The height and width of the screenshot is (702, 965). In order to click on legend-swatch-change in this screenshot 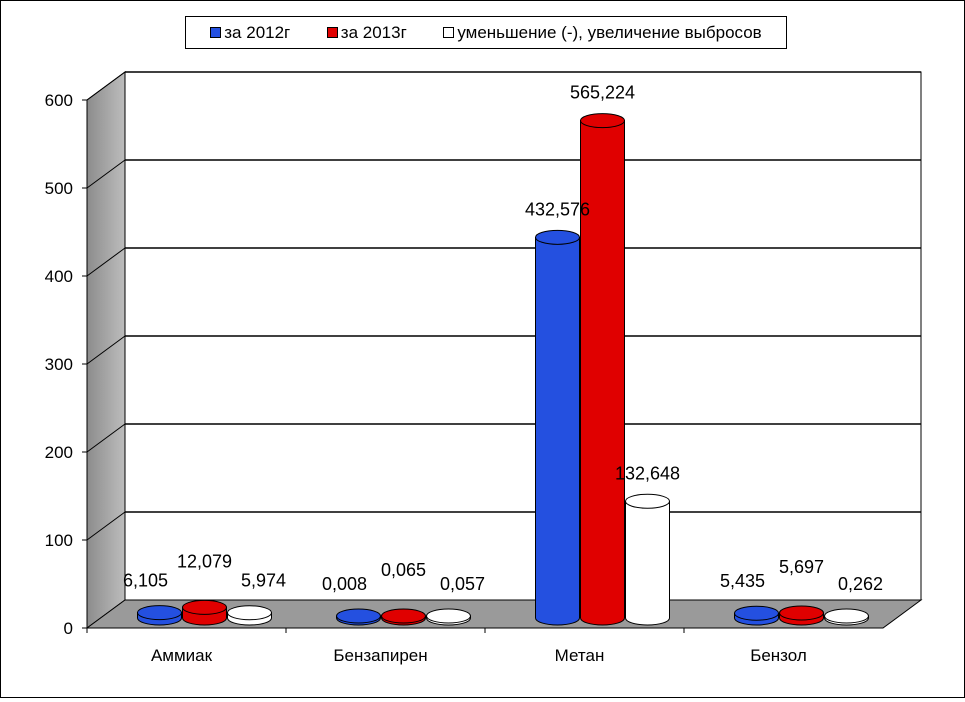, I will do `click(449, 32)`.